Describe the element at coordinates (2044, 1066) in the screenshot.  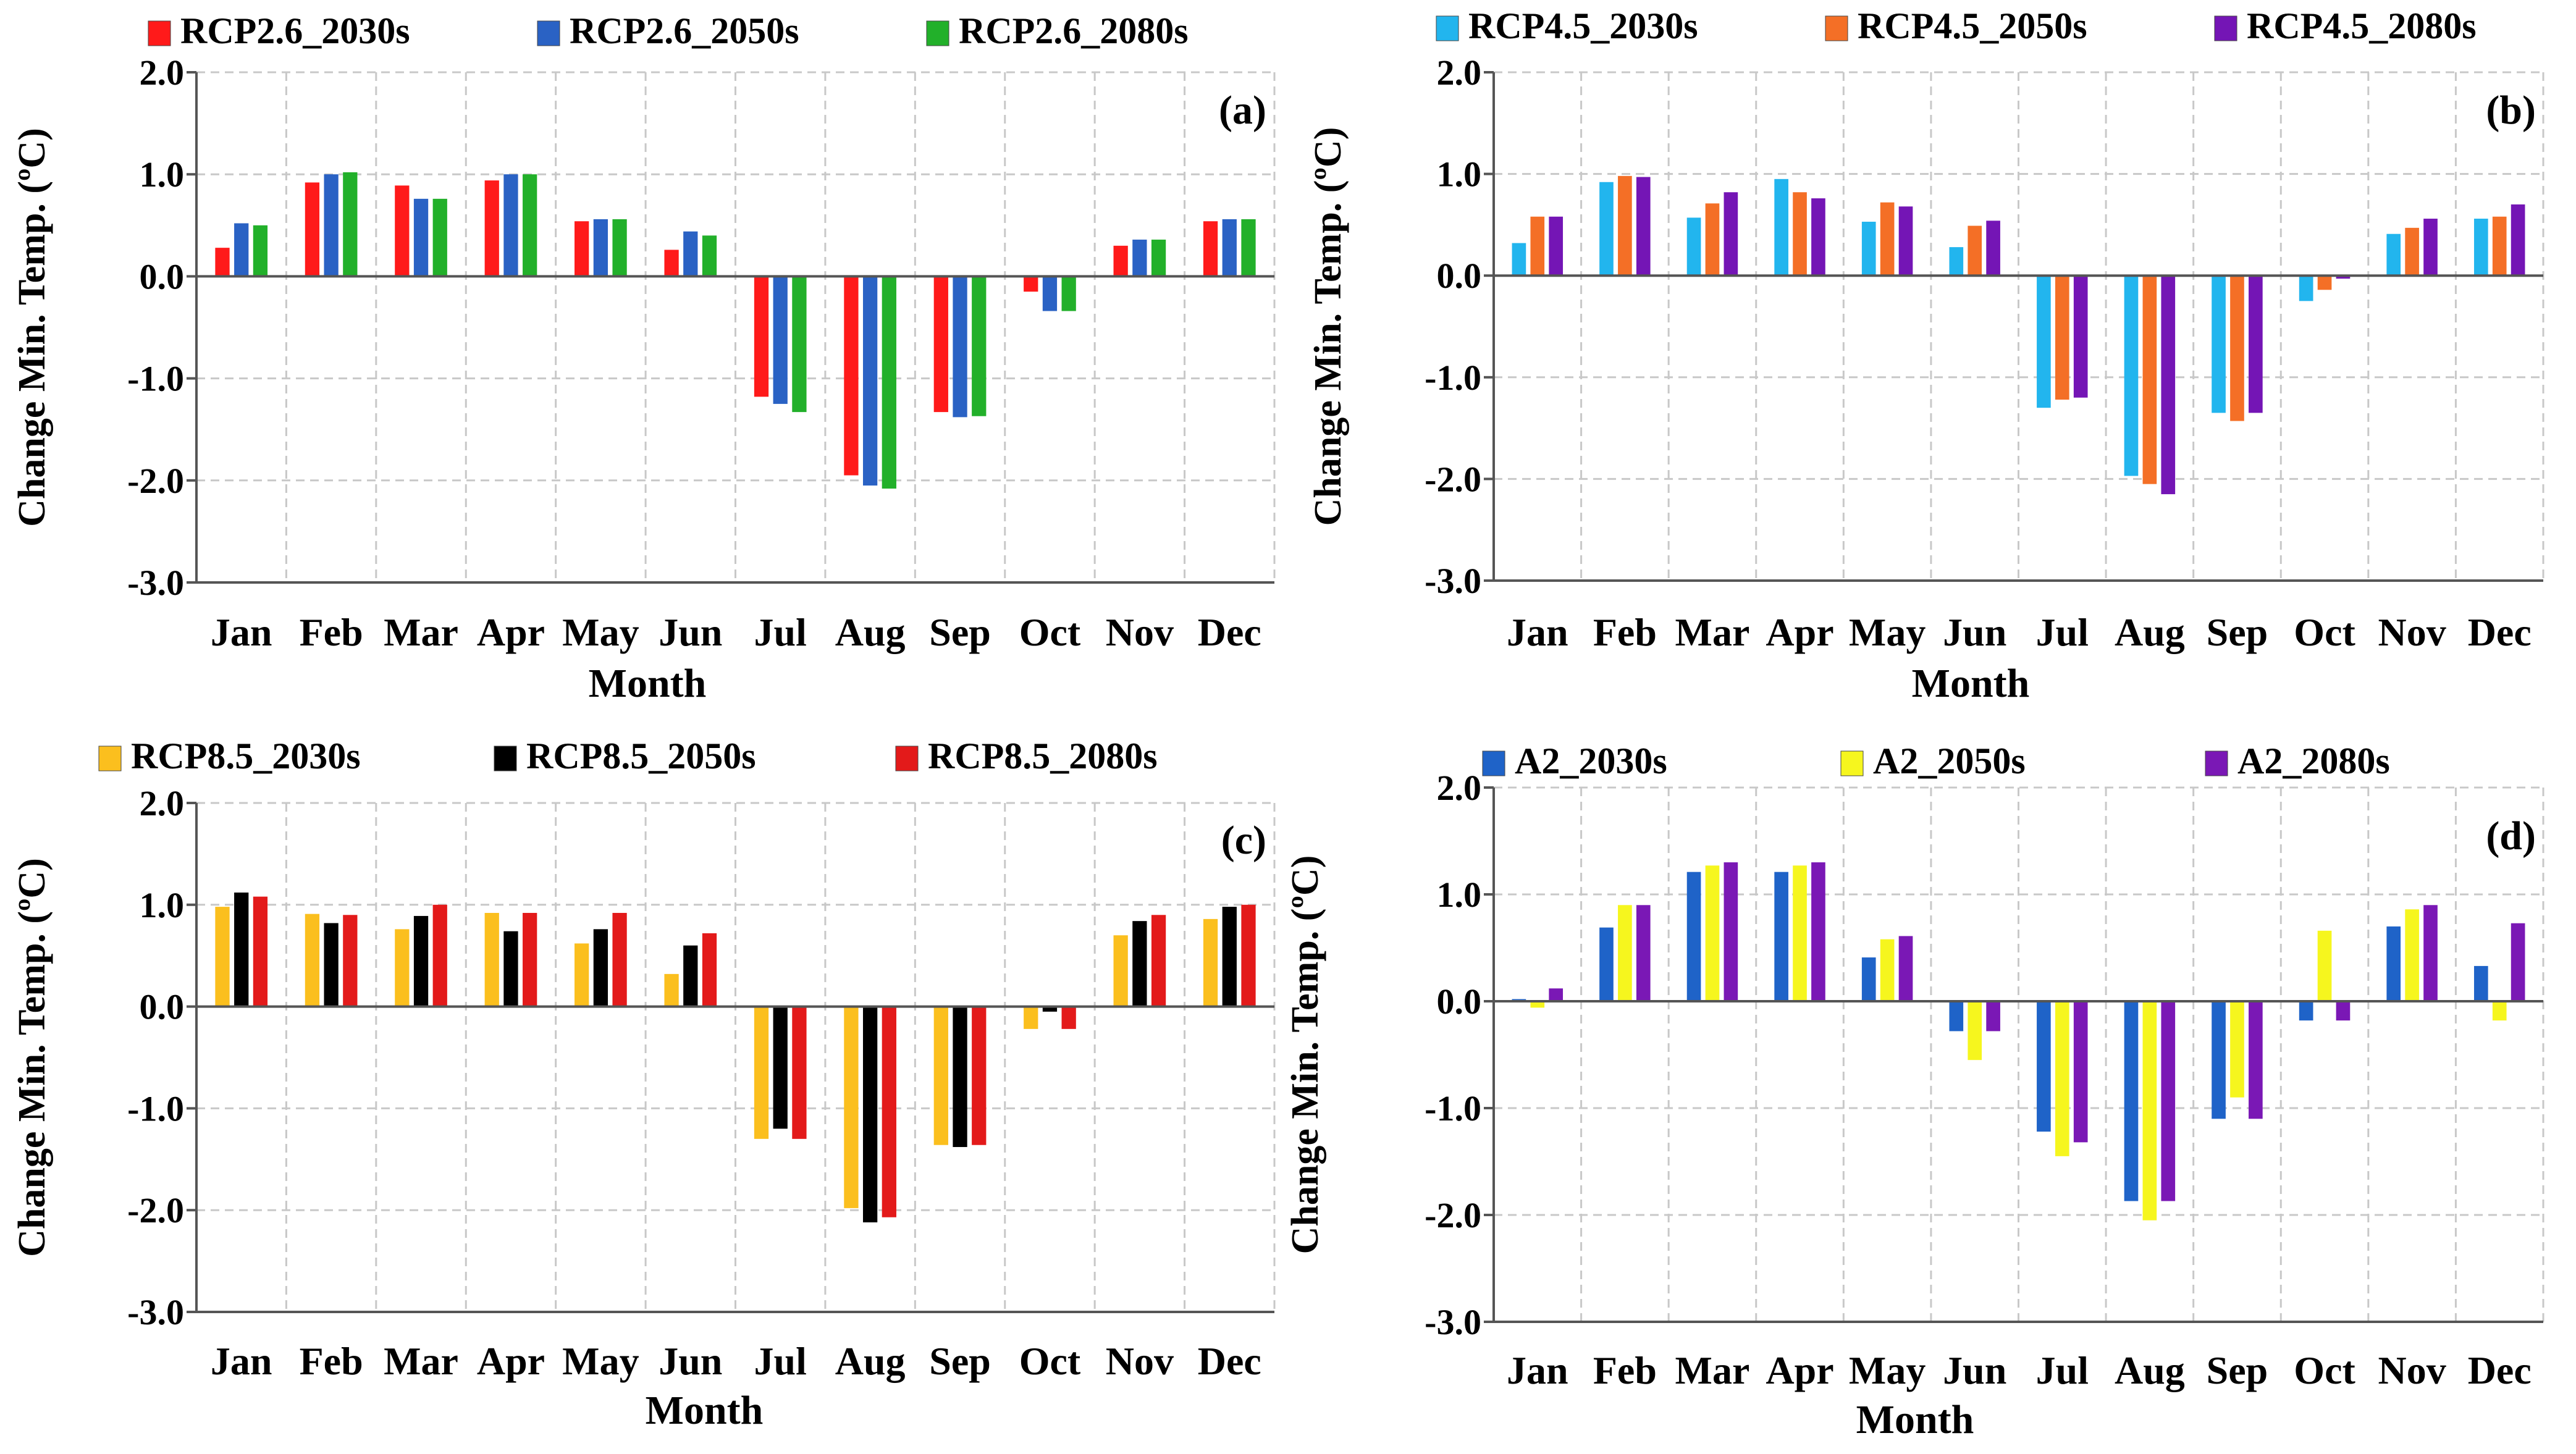
I see `bar-A2_2030s-Jul` at that location.